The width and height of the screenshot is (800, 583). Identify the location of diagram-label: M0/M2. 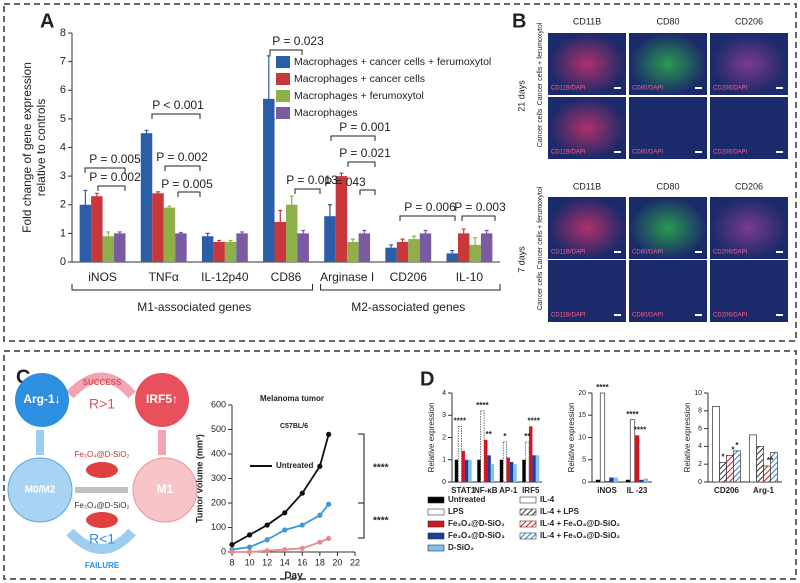
(40, 490).